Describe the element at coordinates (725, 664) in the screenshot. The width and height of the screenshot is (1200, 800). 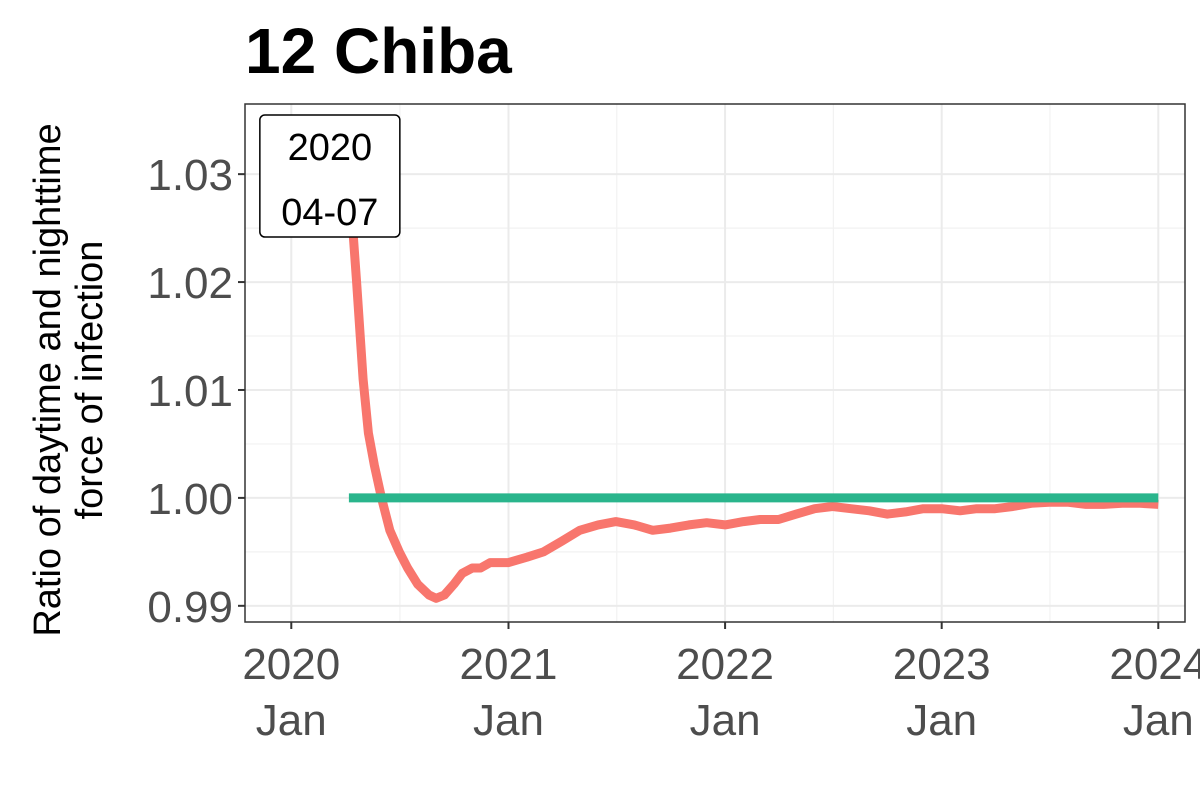
I see `x-tick-label-year: 2022` at that location.